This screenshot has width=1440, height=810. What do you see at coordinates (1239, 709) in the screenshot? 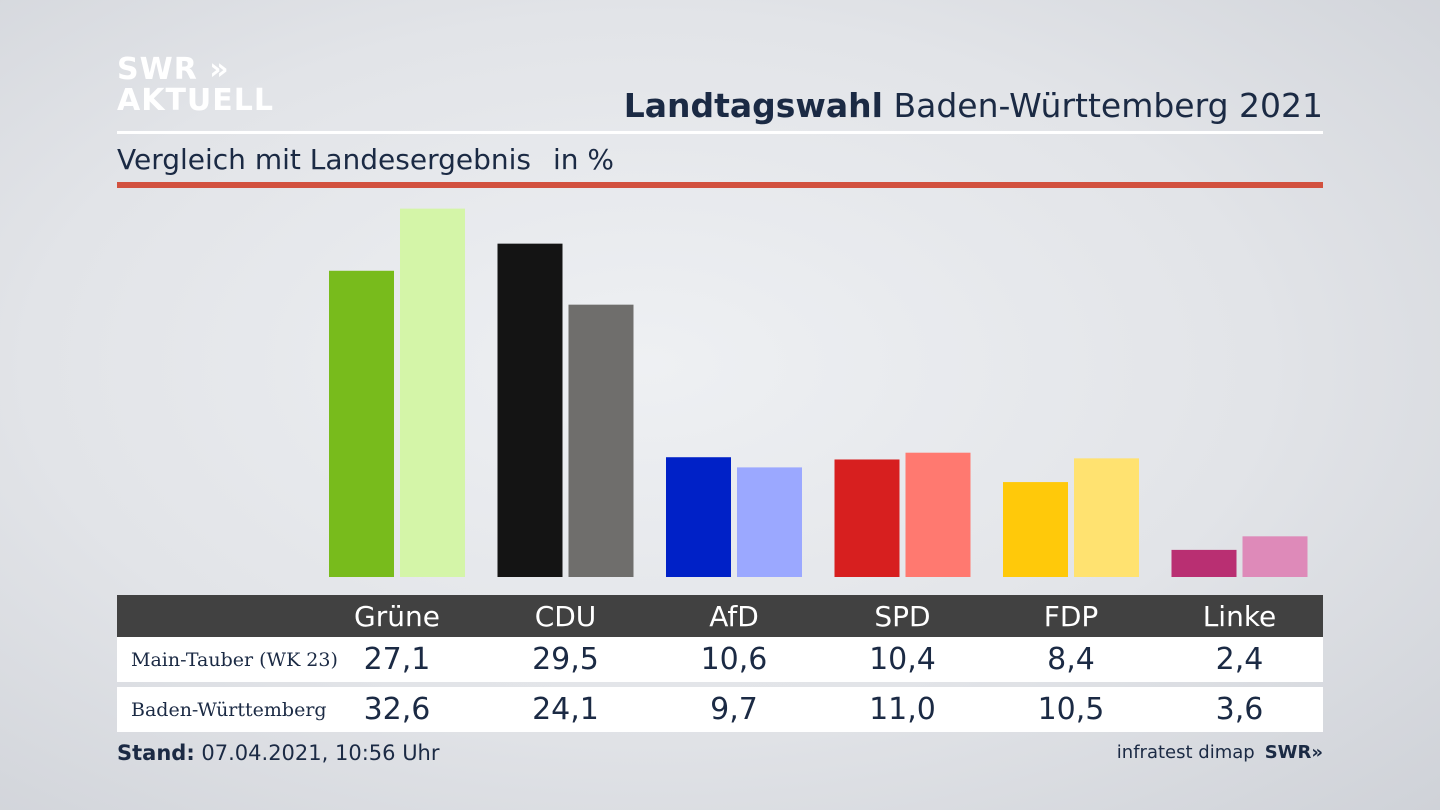
I see `value-label: 3,6` at bounding box center [1239, 709].